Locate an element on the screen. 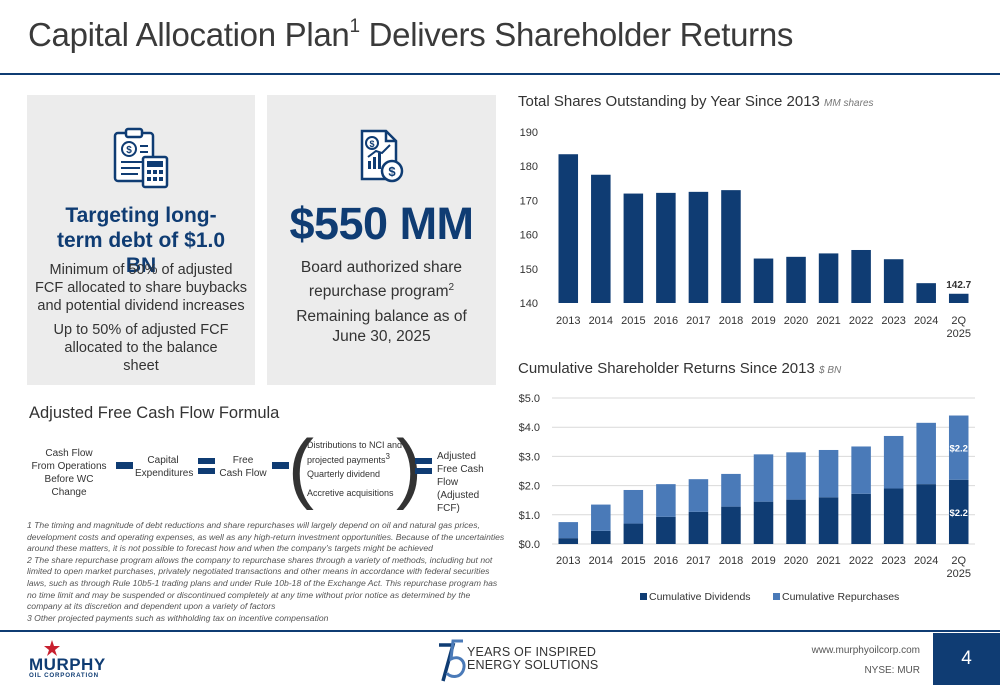 The width and height of the screenshot is (1000, 685). website-link: www.murphyoilcorp.com is located at coordinates (865, 650).